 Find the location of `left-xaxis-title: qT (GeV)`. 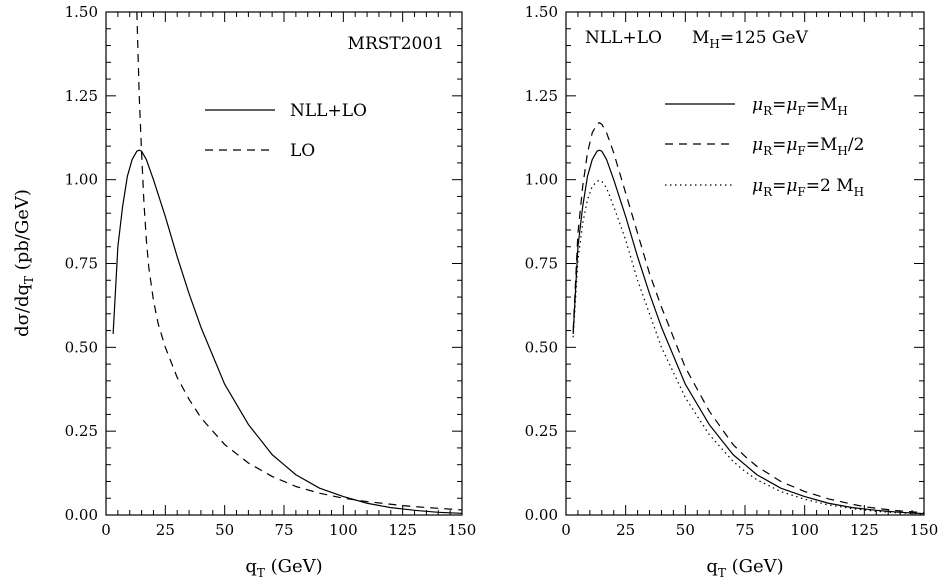

left-xaxis-title: qT (GeV) is located at coordinates (283, 568).